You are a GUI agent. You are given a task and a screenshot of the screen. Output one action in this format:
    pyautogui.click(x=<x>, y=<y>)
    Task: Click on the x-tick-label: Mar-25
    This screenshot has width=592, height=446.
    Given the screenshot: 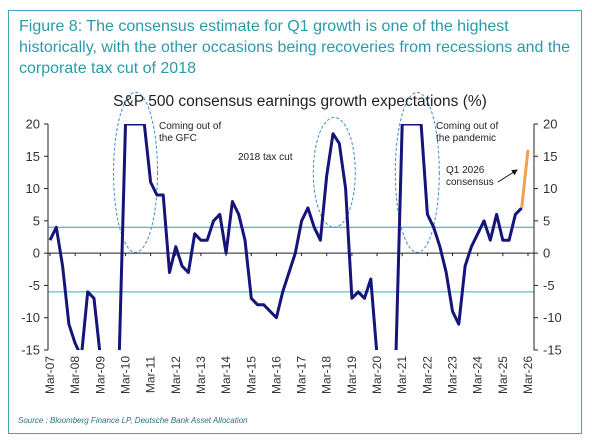 What is the action you would take?
    pyautogui.click(x=503, y=375)
    